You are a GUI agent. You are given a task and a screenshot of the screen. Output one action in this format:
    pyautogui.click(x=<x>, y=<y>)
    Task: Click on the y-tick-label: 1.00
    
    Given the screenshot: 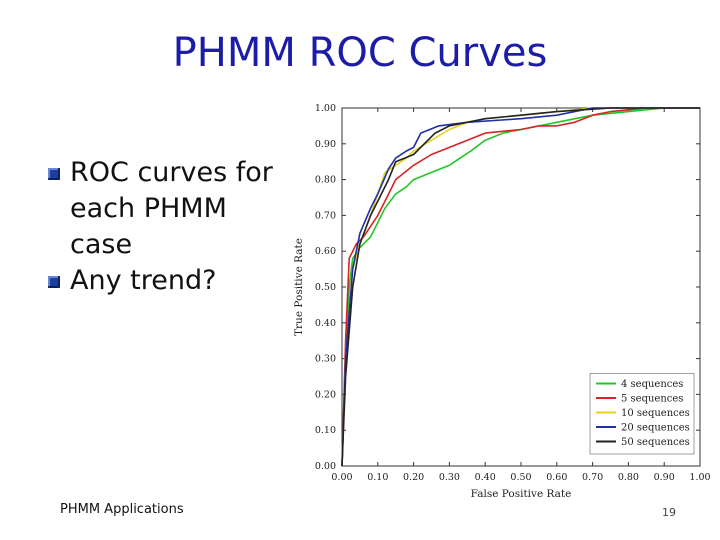 What is the action you would take?
    pyautogui.click(x=325, y=108)
    